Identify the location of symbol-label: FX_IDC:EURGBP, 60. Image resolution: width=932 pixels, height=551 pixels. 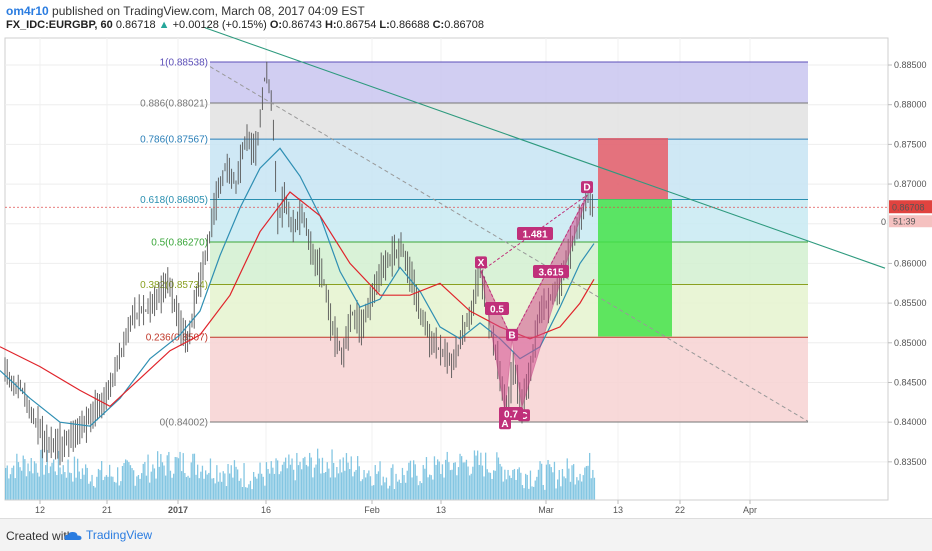
(59, 25).